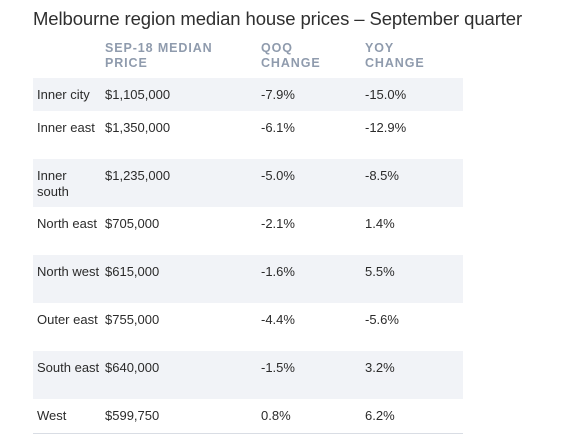 This screenshot has width=571, height=434. What do you see at coordinates (53, 183) in the screenshot?
I see `region-cell: Inner south` at bounding box center [53, 183].